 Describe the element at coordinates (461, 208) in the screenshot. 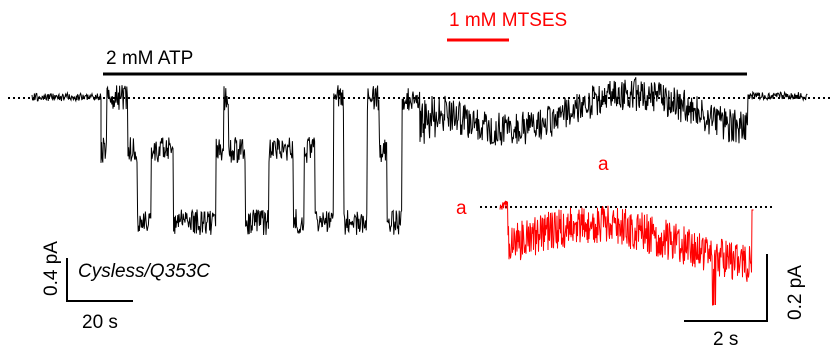

I see `marker-label-expanded: a` at that location.